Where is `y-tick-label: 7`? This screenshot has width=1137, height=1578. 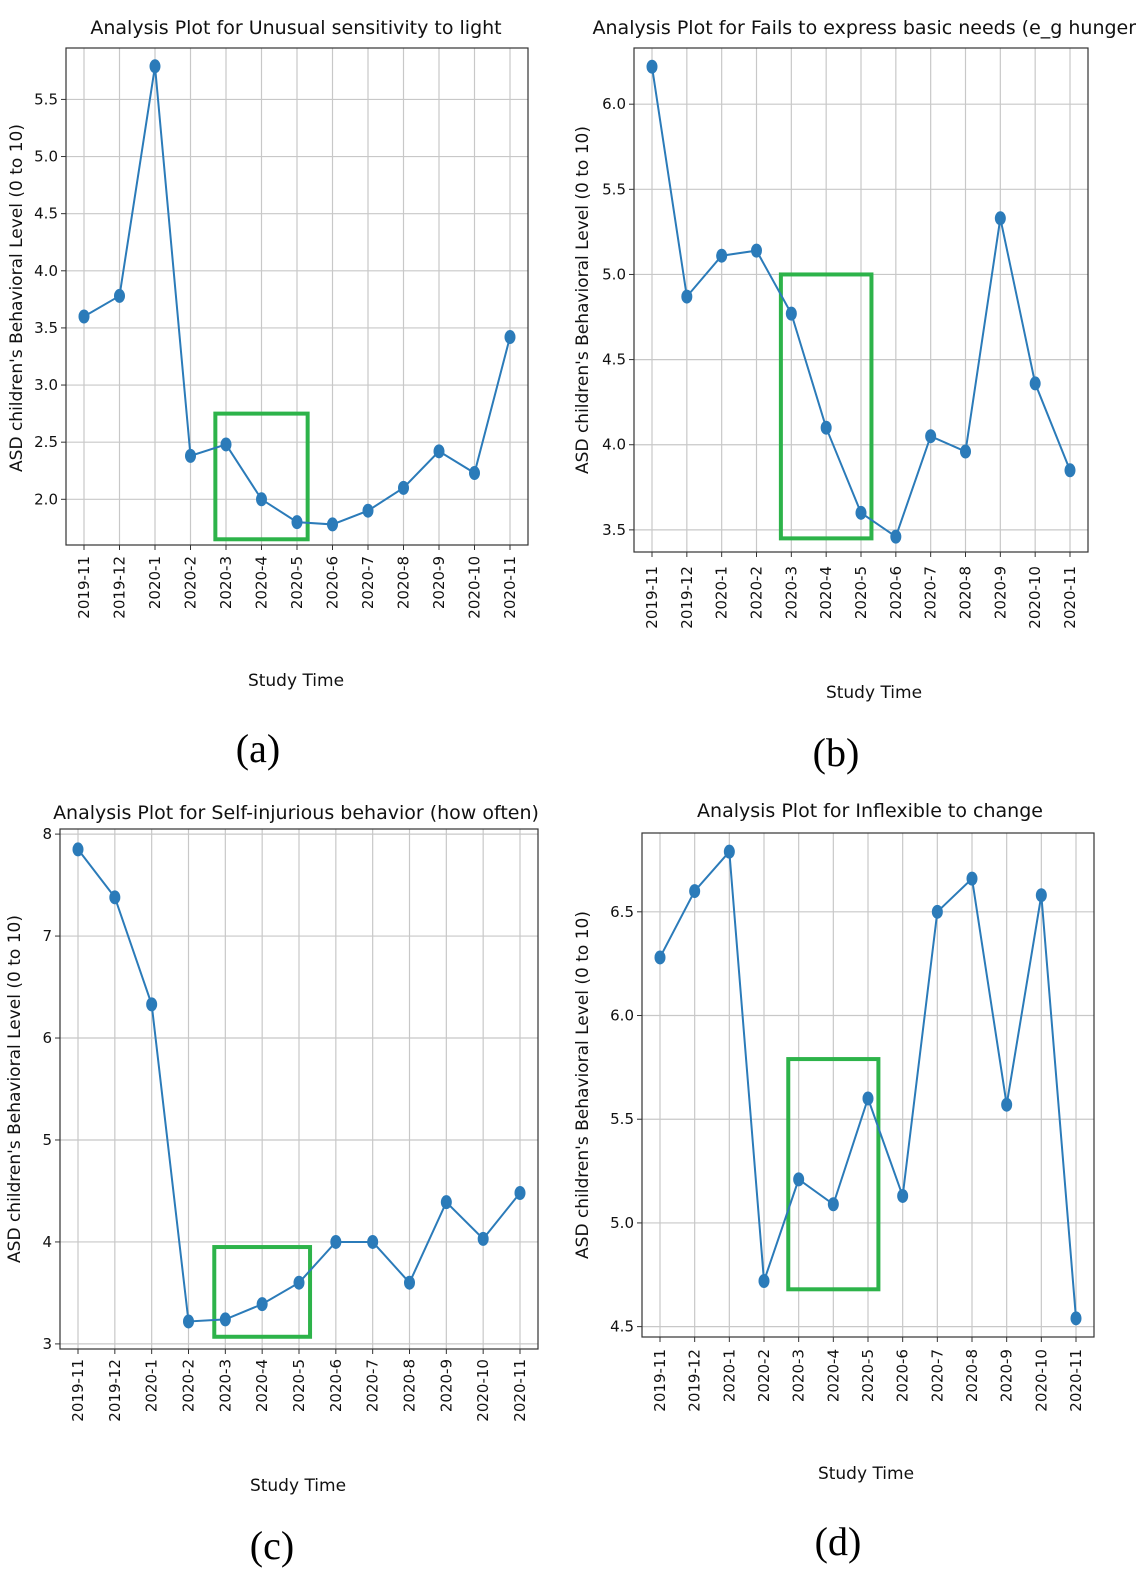
y-tick-label: 7 is located at coordinates (47, 936).